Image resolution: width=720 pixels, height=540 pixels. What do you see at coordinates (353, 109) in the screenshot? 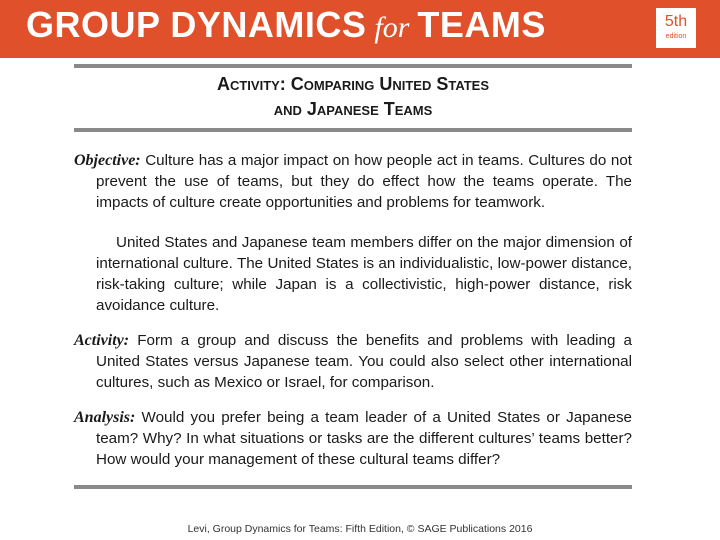
I see `slide-title-line-2: and Japanese Teams` at bounding box center [353, 109].